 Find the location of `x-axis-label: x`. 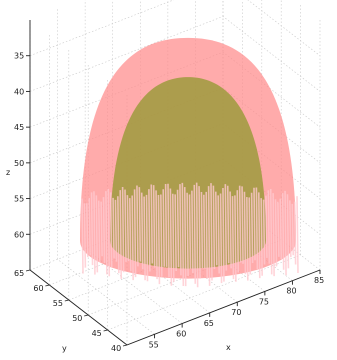

x-axis-label: x is located at coordinates (228, 347).